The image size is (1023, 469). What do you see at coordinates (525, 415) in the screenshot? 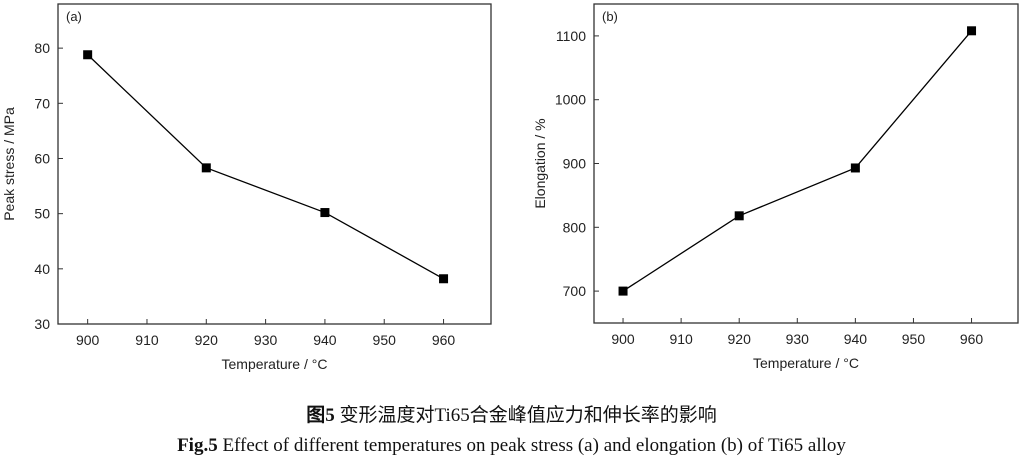
I see `caption-cn-text: 变形温度对Ti65合金峰值应力和伸长率的影响` at bounding box center [525, 415].